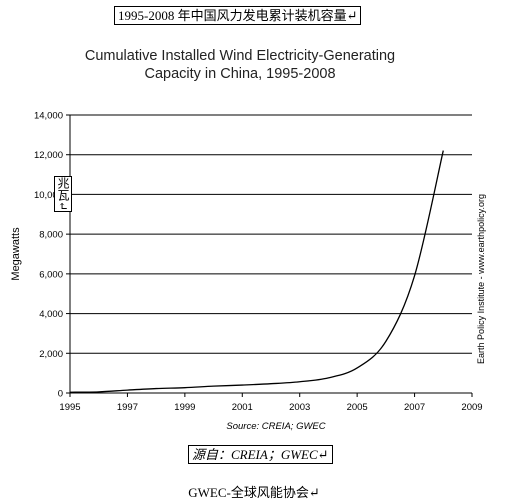  I want to click on chinese-bottom-caption: GWEC-全球风能协会↵, so click(254, 492).